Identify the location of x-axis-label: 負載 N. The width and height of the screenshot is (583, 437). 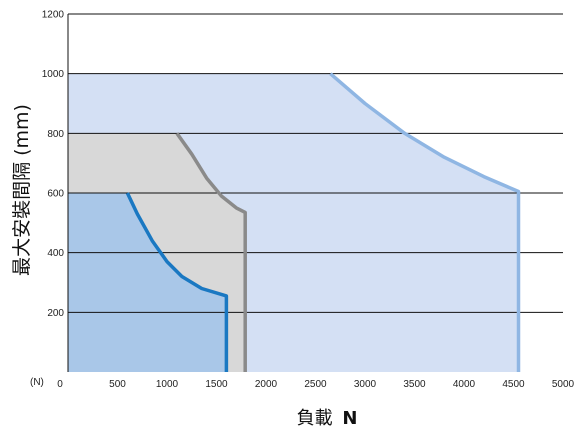
(327, 418).